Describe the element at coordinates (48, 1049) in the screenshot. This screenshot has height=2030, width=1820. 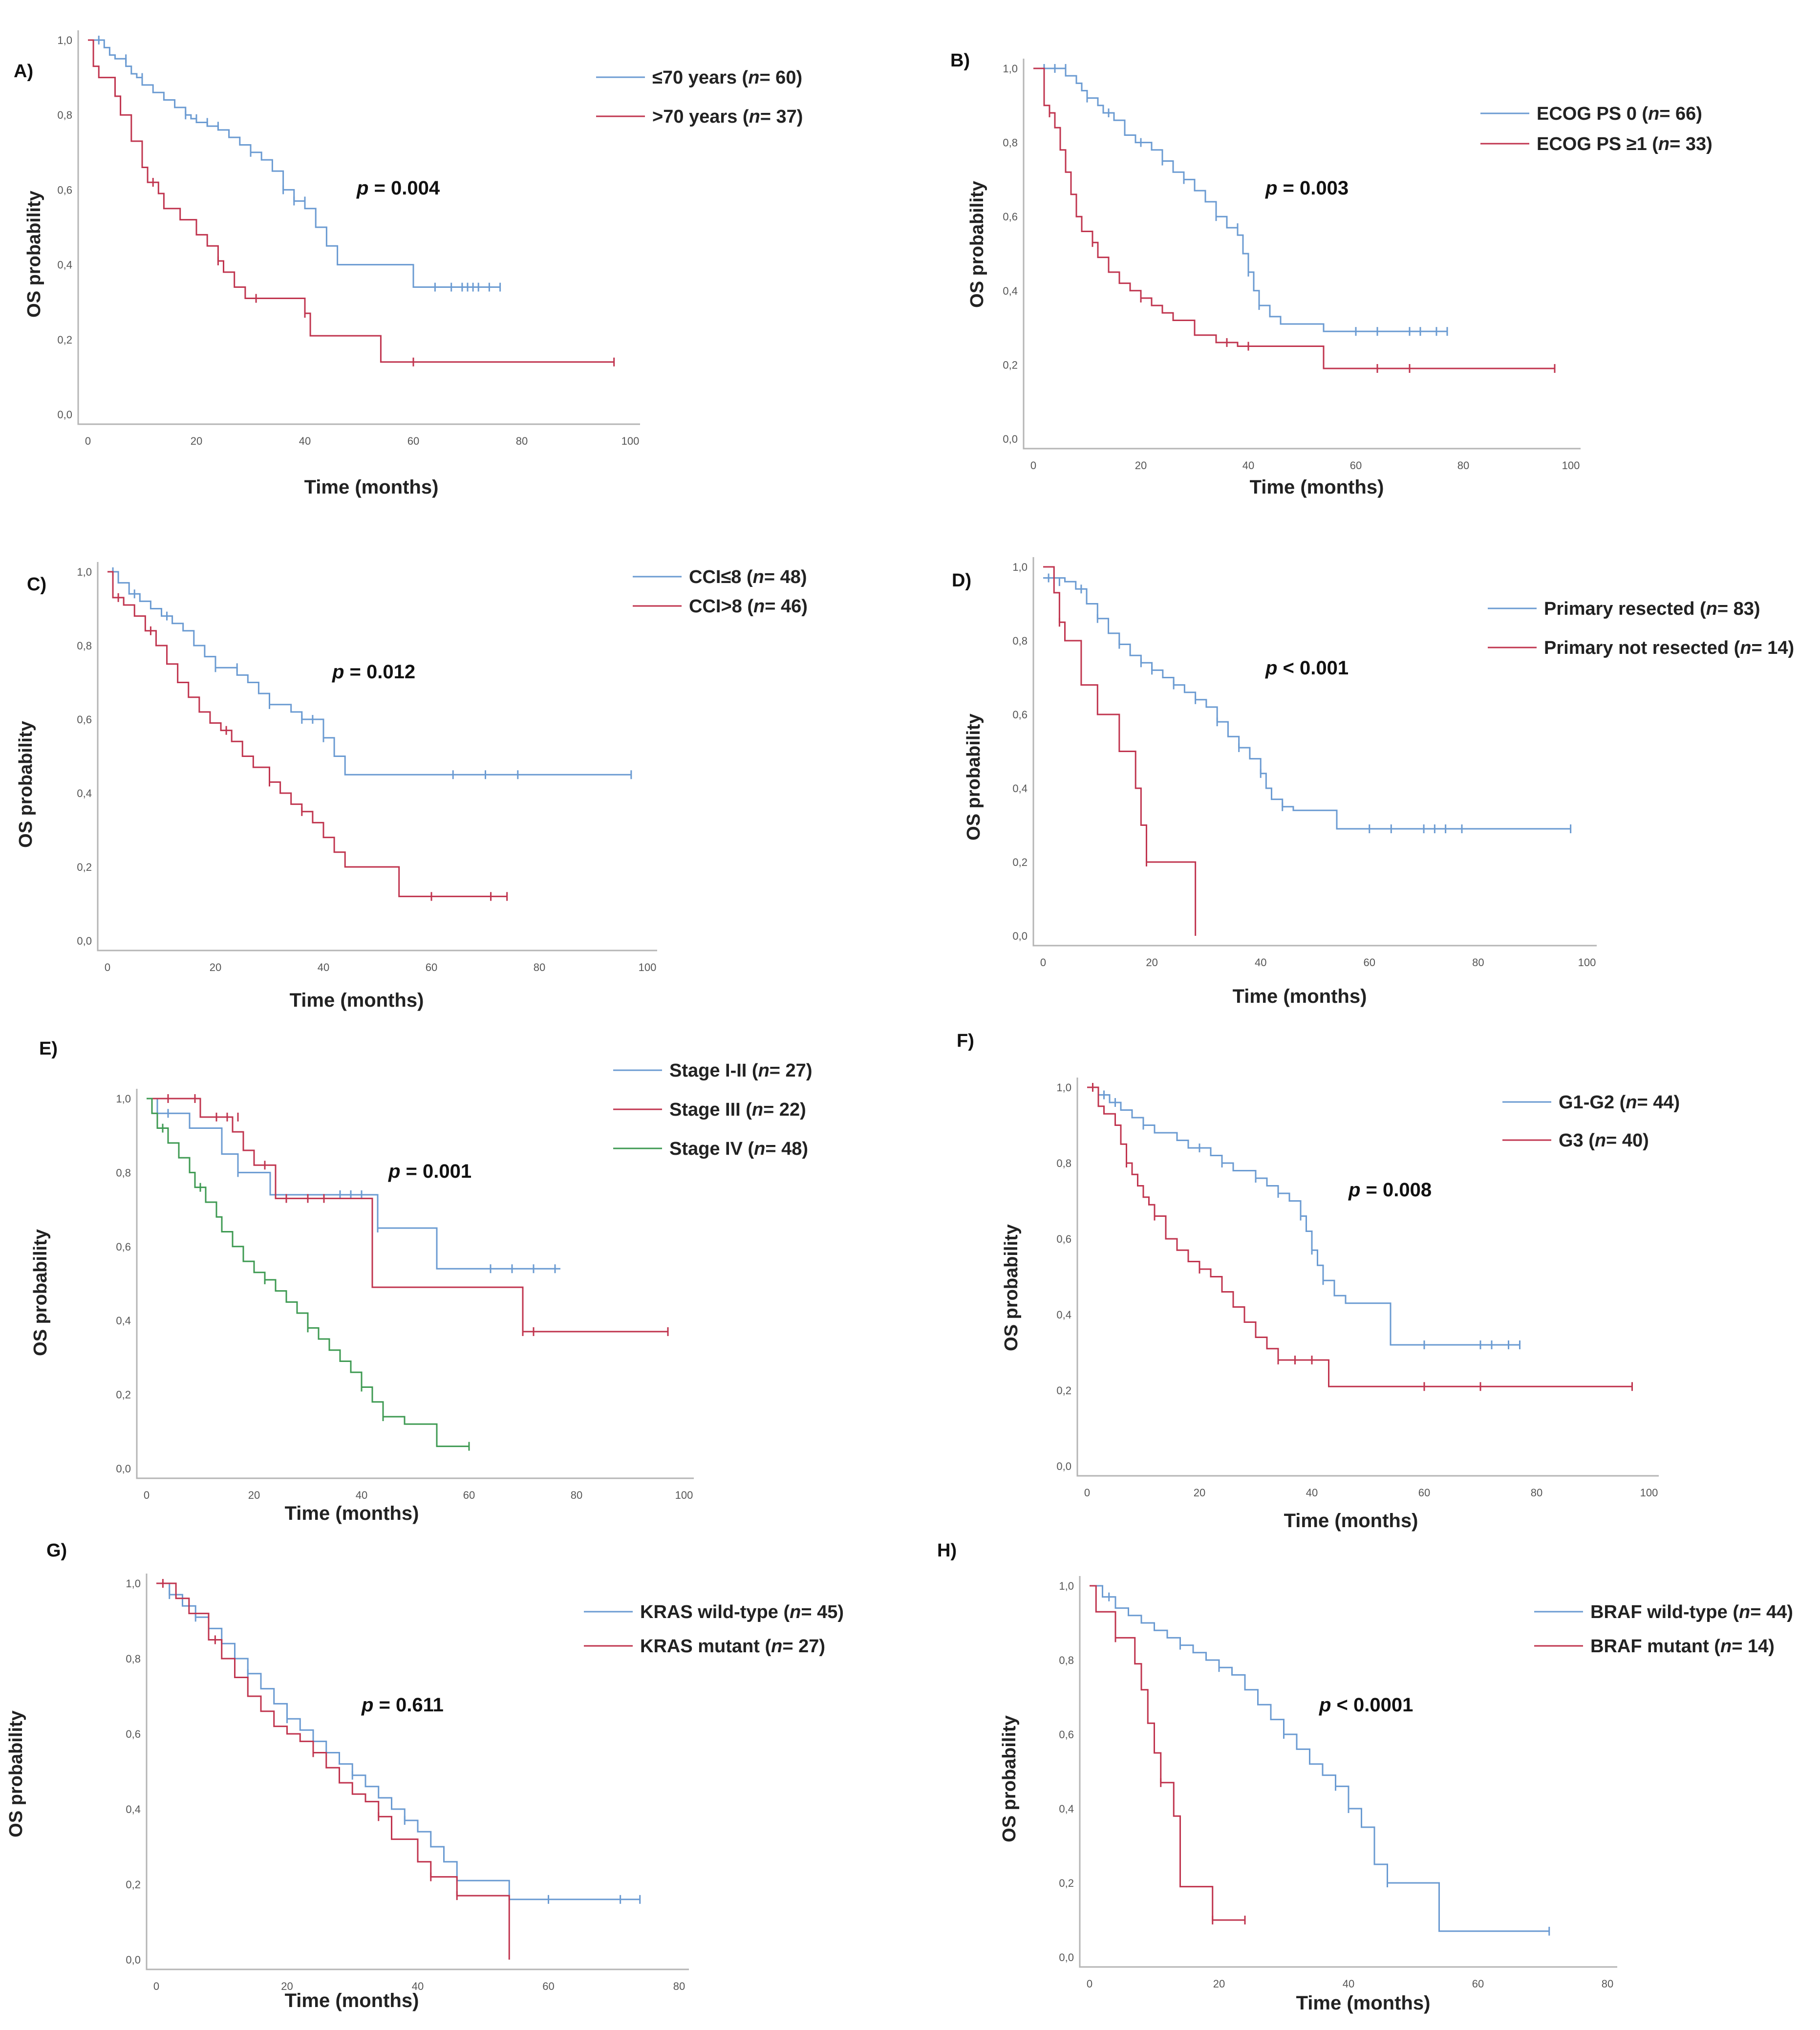
I see `panel-label: E)` at that location.